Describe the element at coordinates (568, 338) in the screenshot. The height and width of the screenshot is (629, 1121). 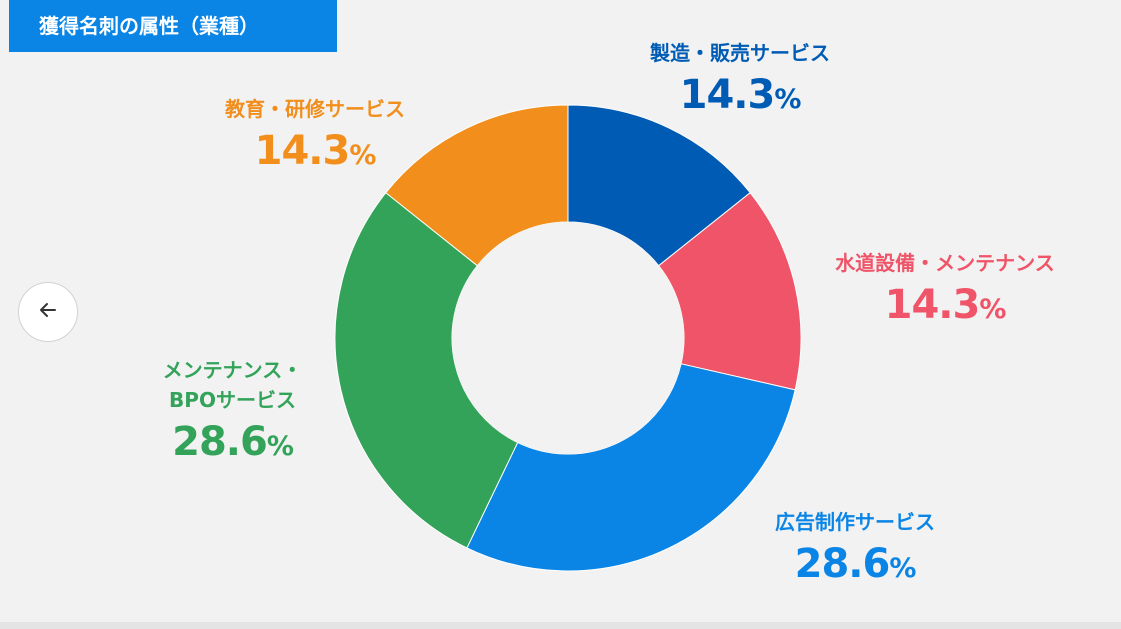
I see `donut-hole` at that location.